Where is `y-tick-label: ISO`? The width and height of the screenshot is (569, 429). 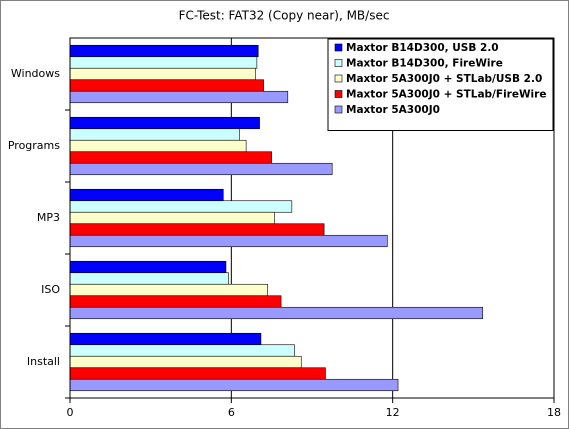
y-tick-label: ISO is located at coordinates (50, 289).